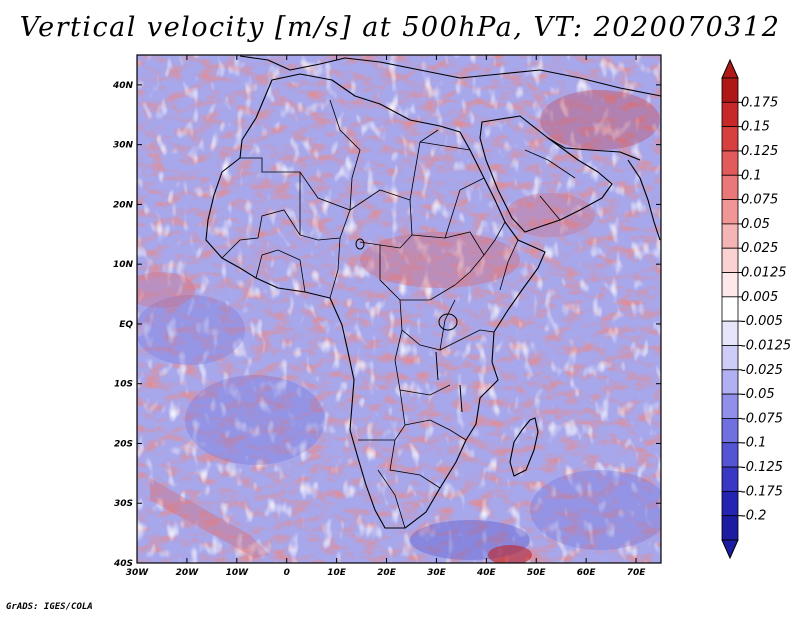 This screenshot has height=618, width=800. Describe the element at coordinates (762, 467) in the screenshot. I see `colorbar-label: -0.125` at that location.